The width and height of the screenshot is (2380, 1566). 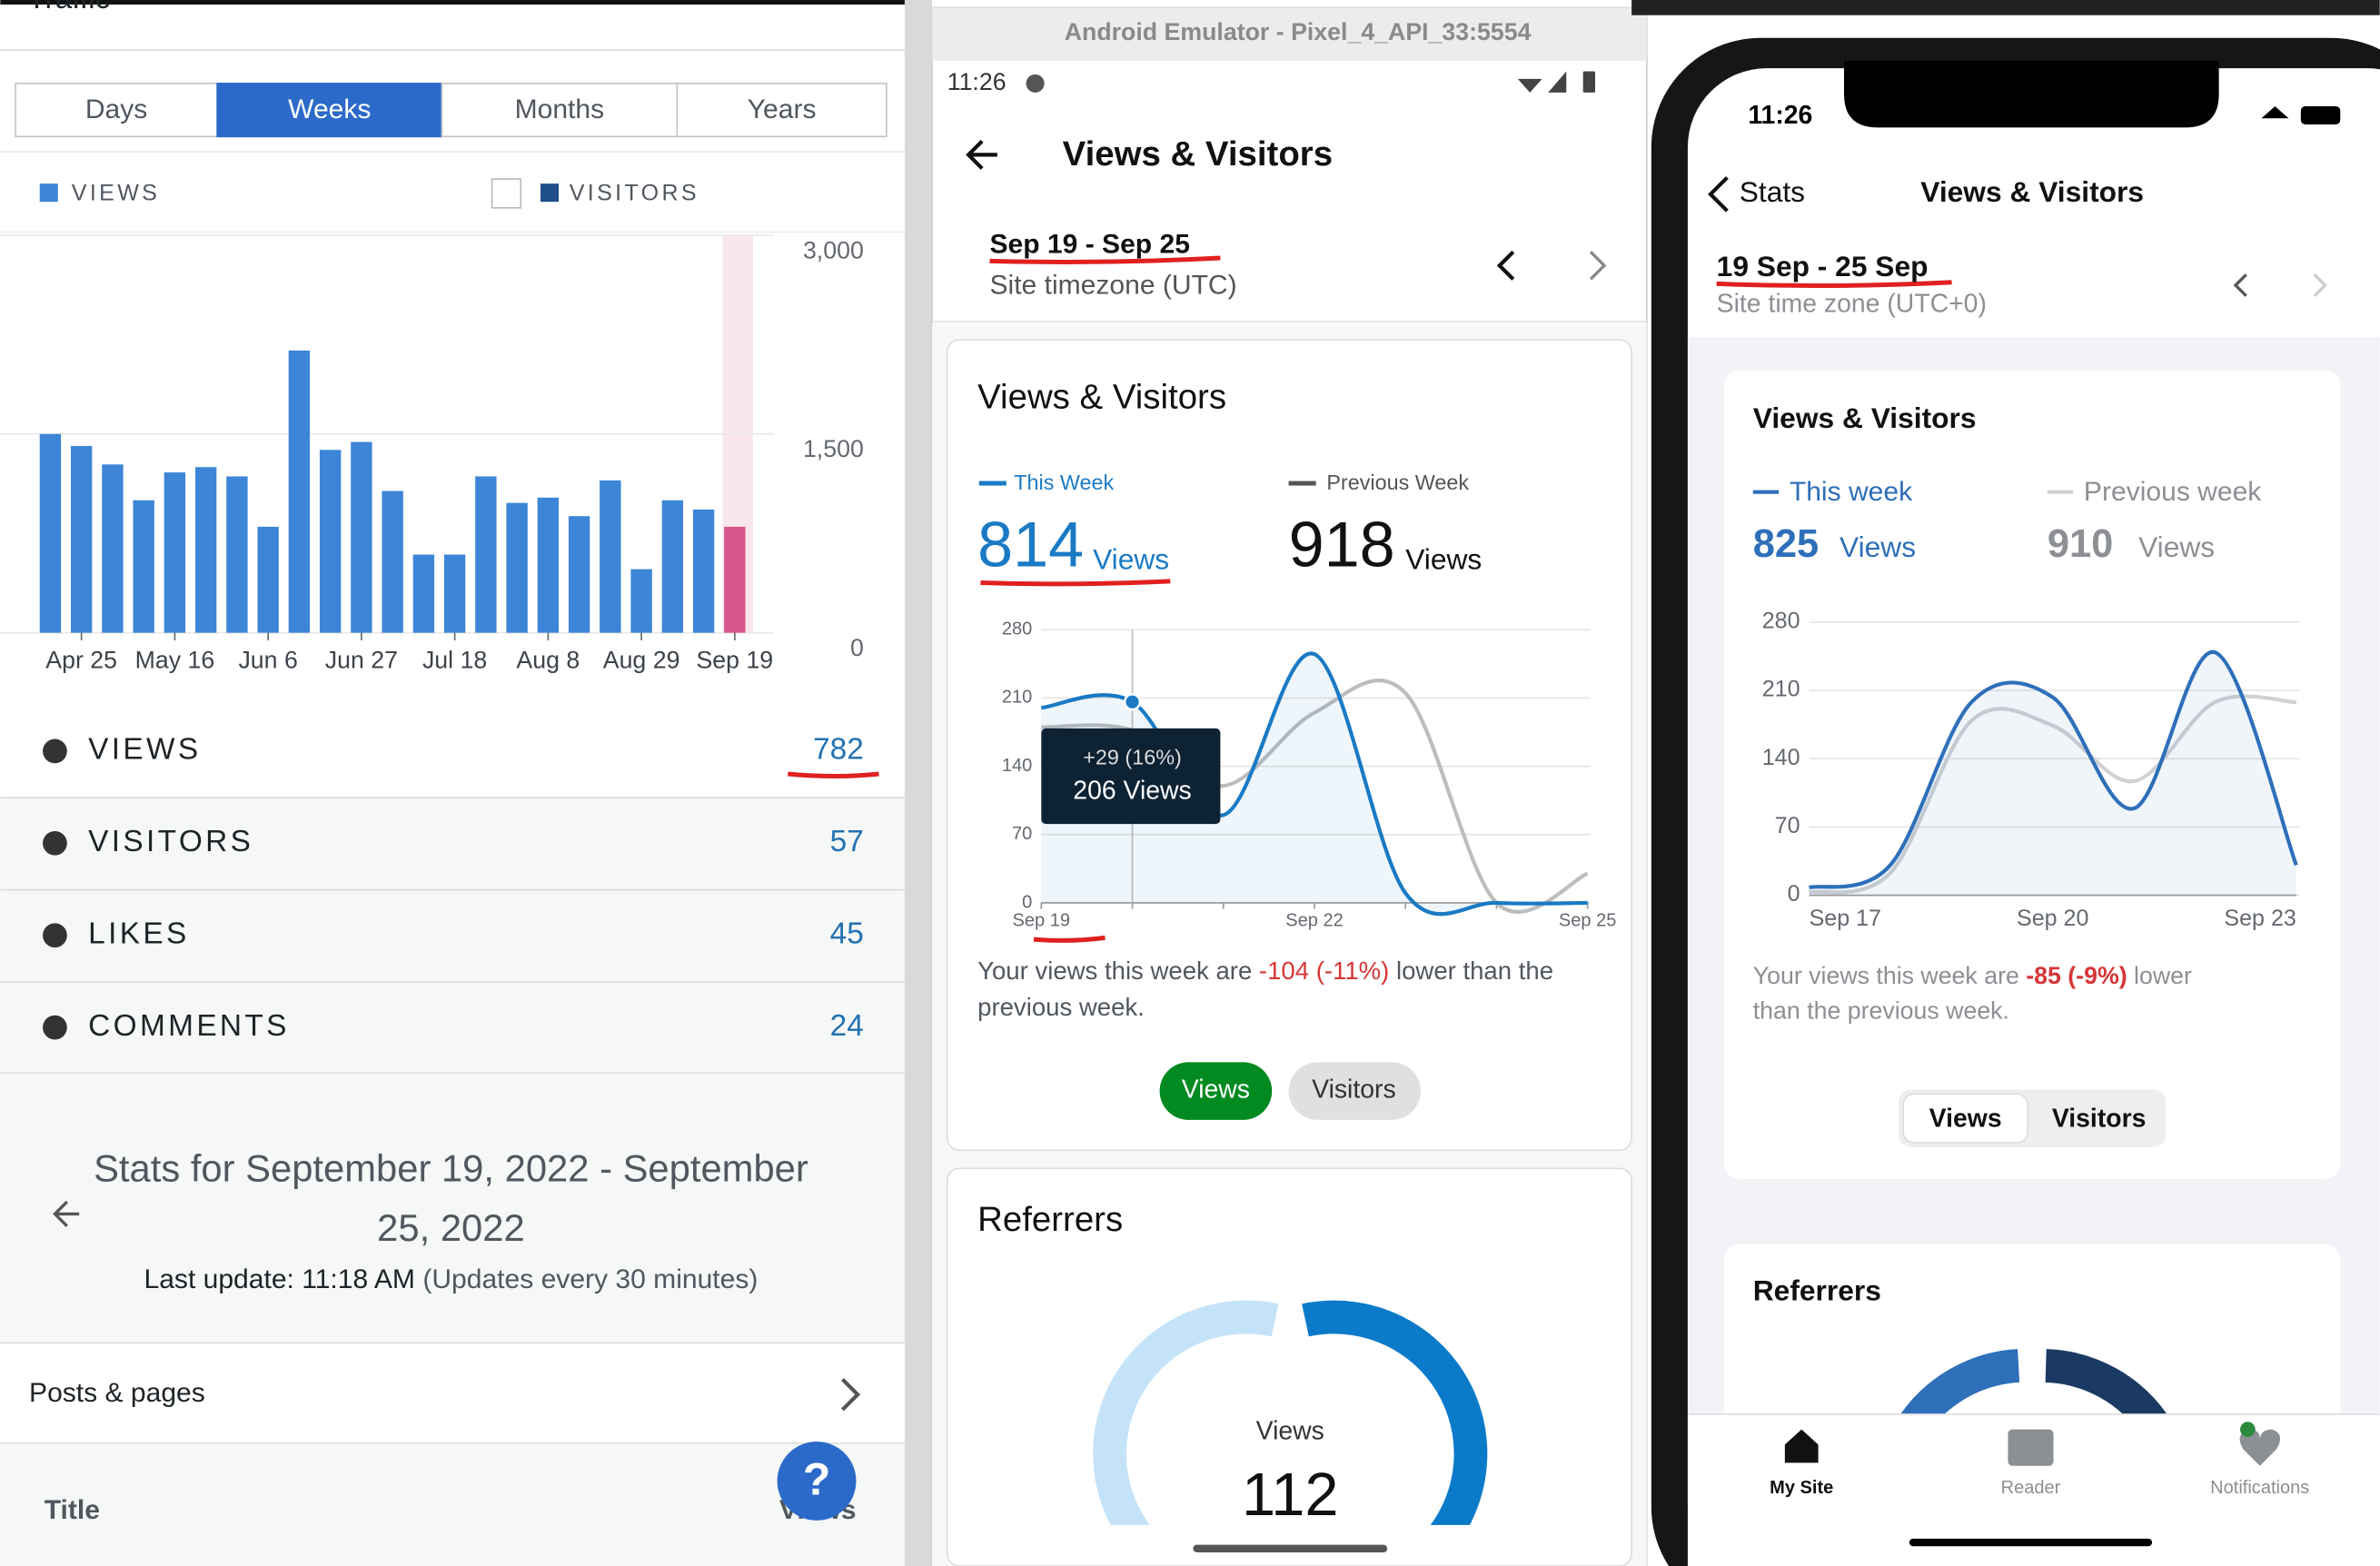 What do you see at coordinates (1289, 34) in the screenshot?
I see `window-titlebar` at bounding box center [1289, 34].